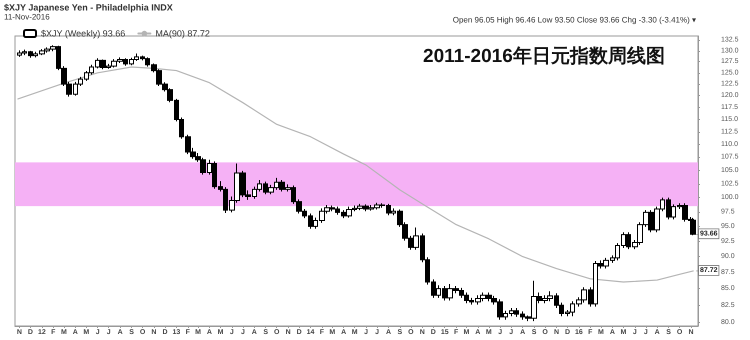 The image size is (750, 340). Describe the element at coordinates (544, 56) in the screenshot. I see `text: 2011-2016年日元指数周线图` at that location.